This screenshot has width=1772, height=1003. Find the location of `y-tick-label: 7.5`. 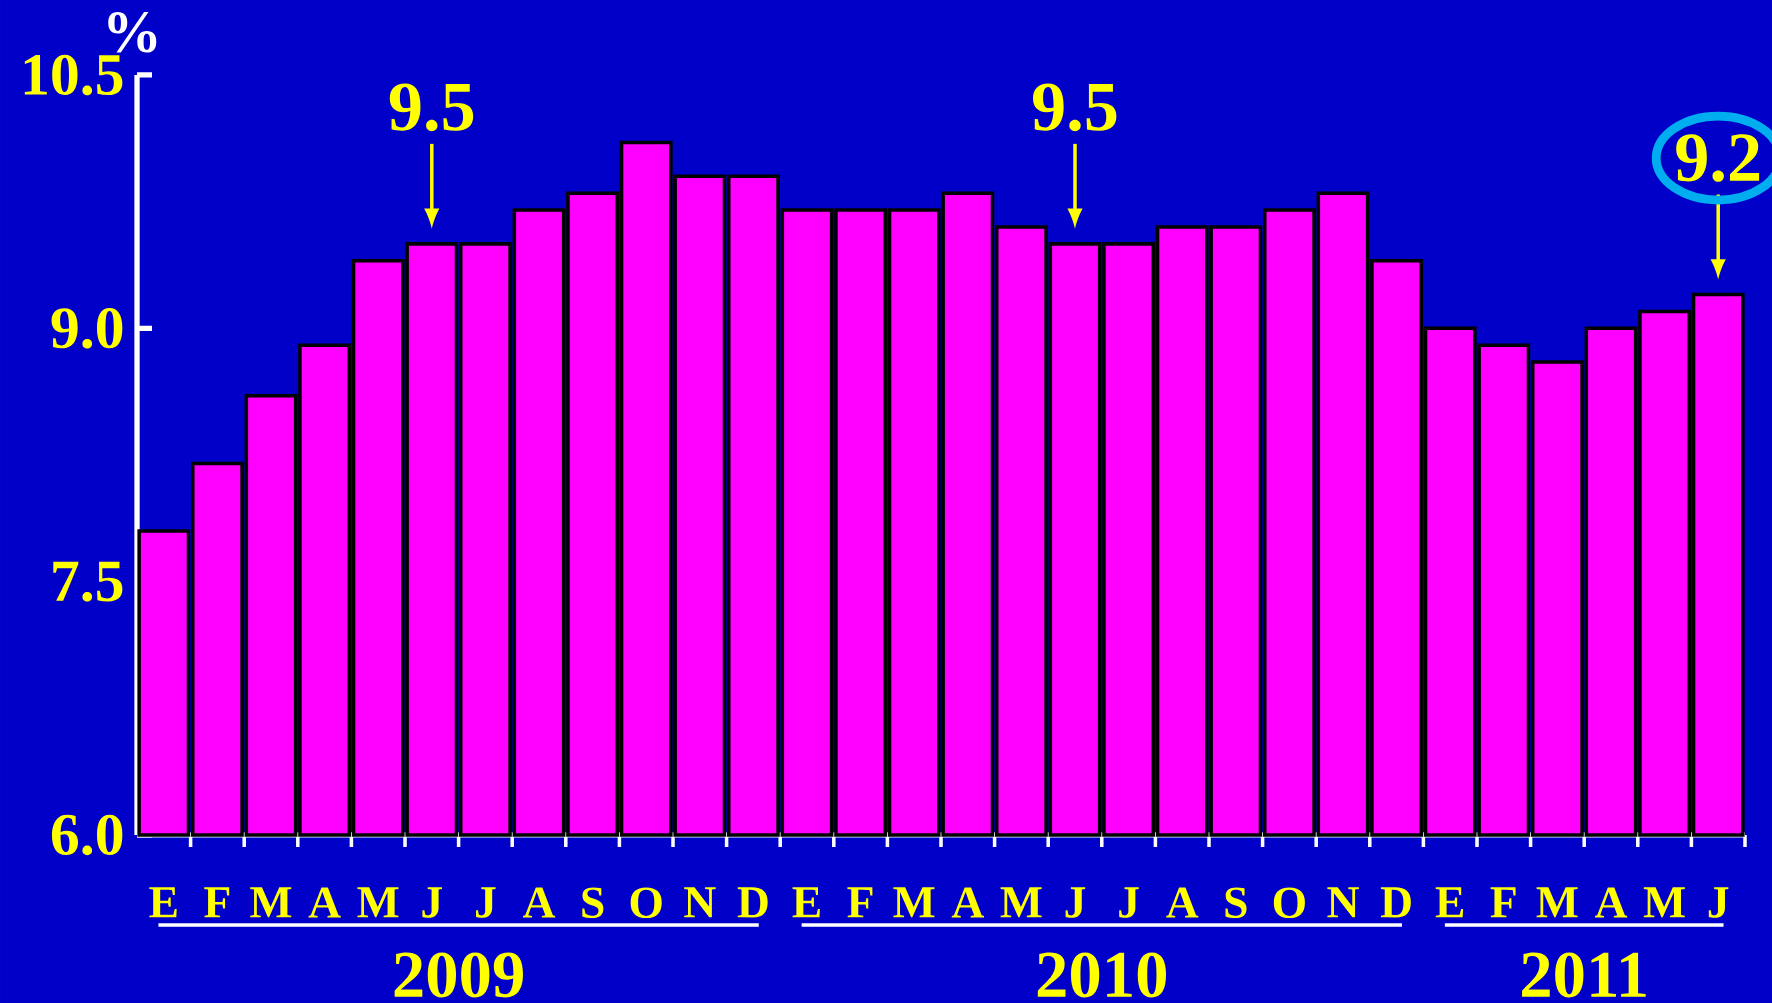

y-tick-label: 7.5 is located at coordinates (88, 581).